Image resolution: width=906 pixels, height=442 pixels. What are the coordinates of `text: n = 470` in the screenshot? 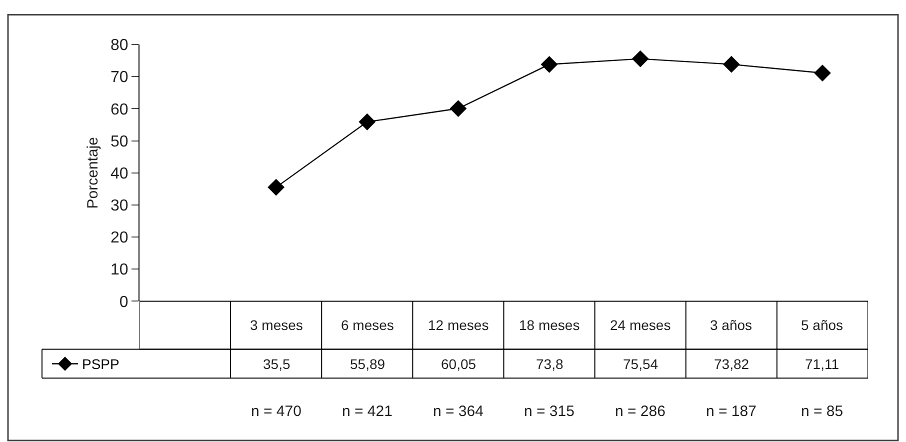 It's located at (276, 411).